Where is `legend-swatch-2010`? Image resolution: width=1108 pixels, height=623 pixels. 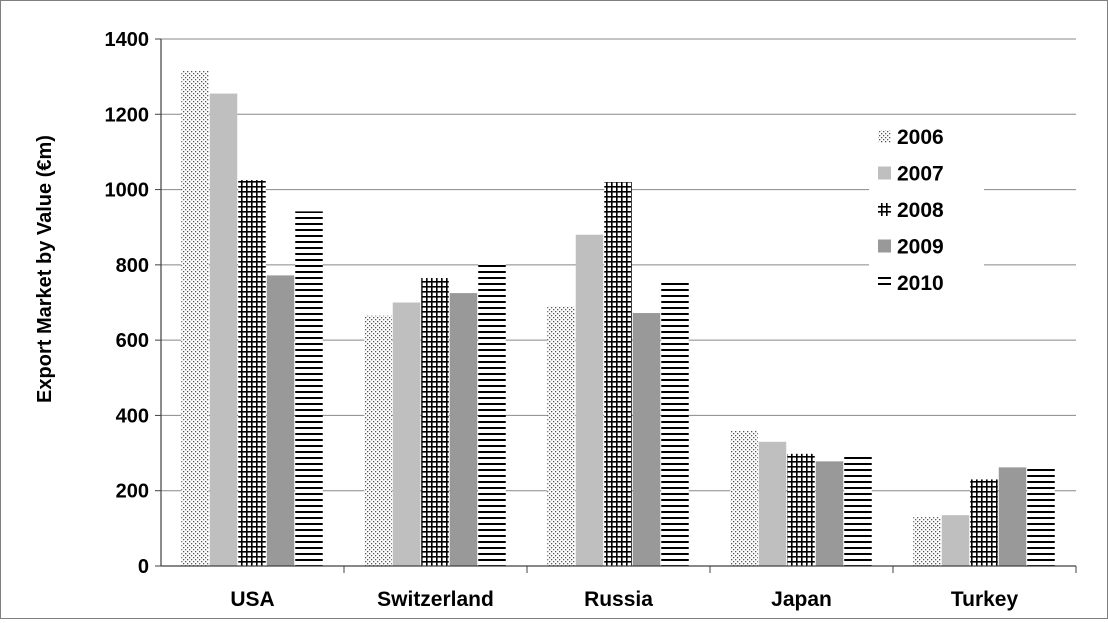 legend-swatch-2010 is located at coordinates (884, 282).